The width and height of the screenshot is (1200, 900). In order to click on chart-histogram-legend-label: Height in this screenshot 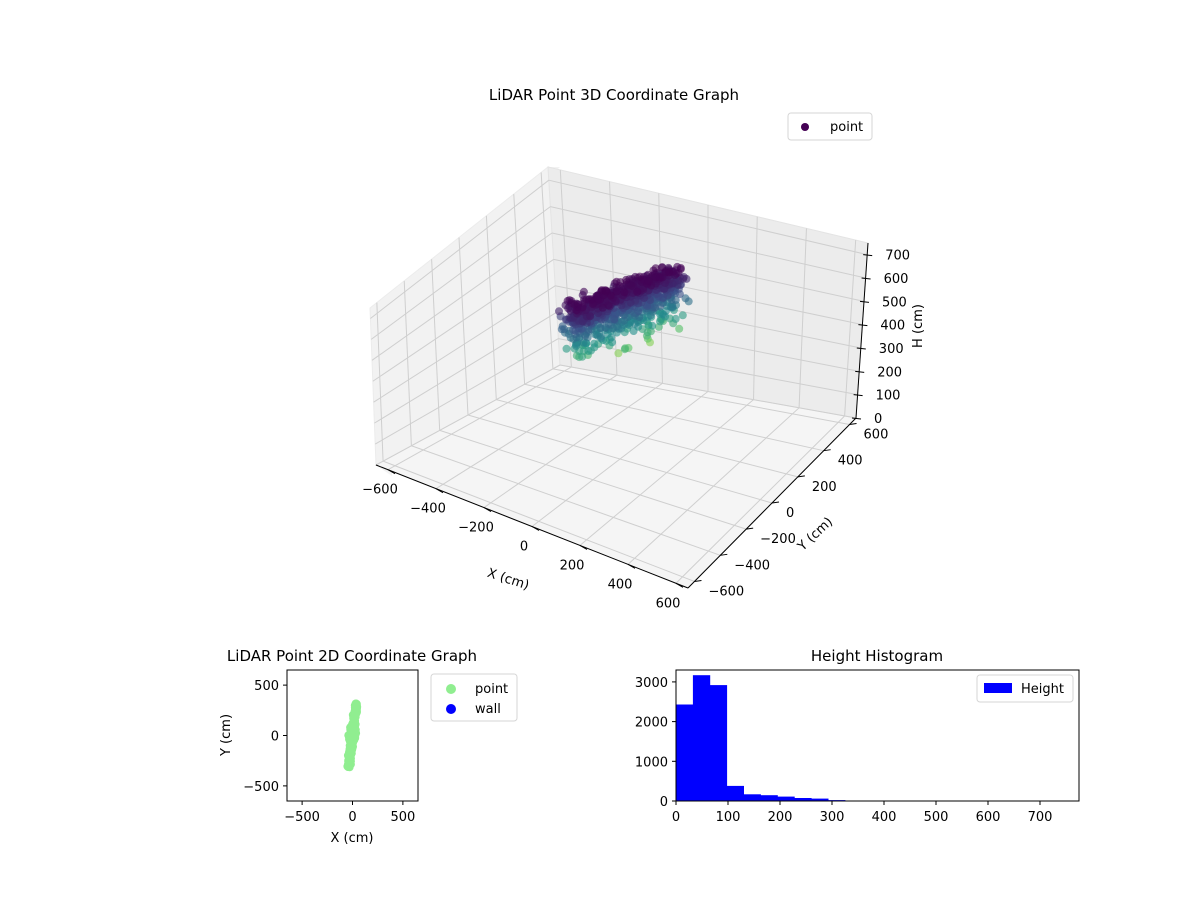, I will do `click(1042, 689)`.